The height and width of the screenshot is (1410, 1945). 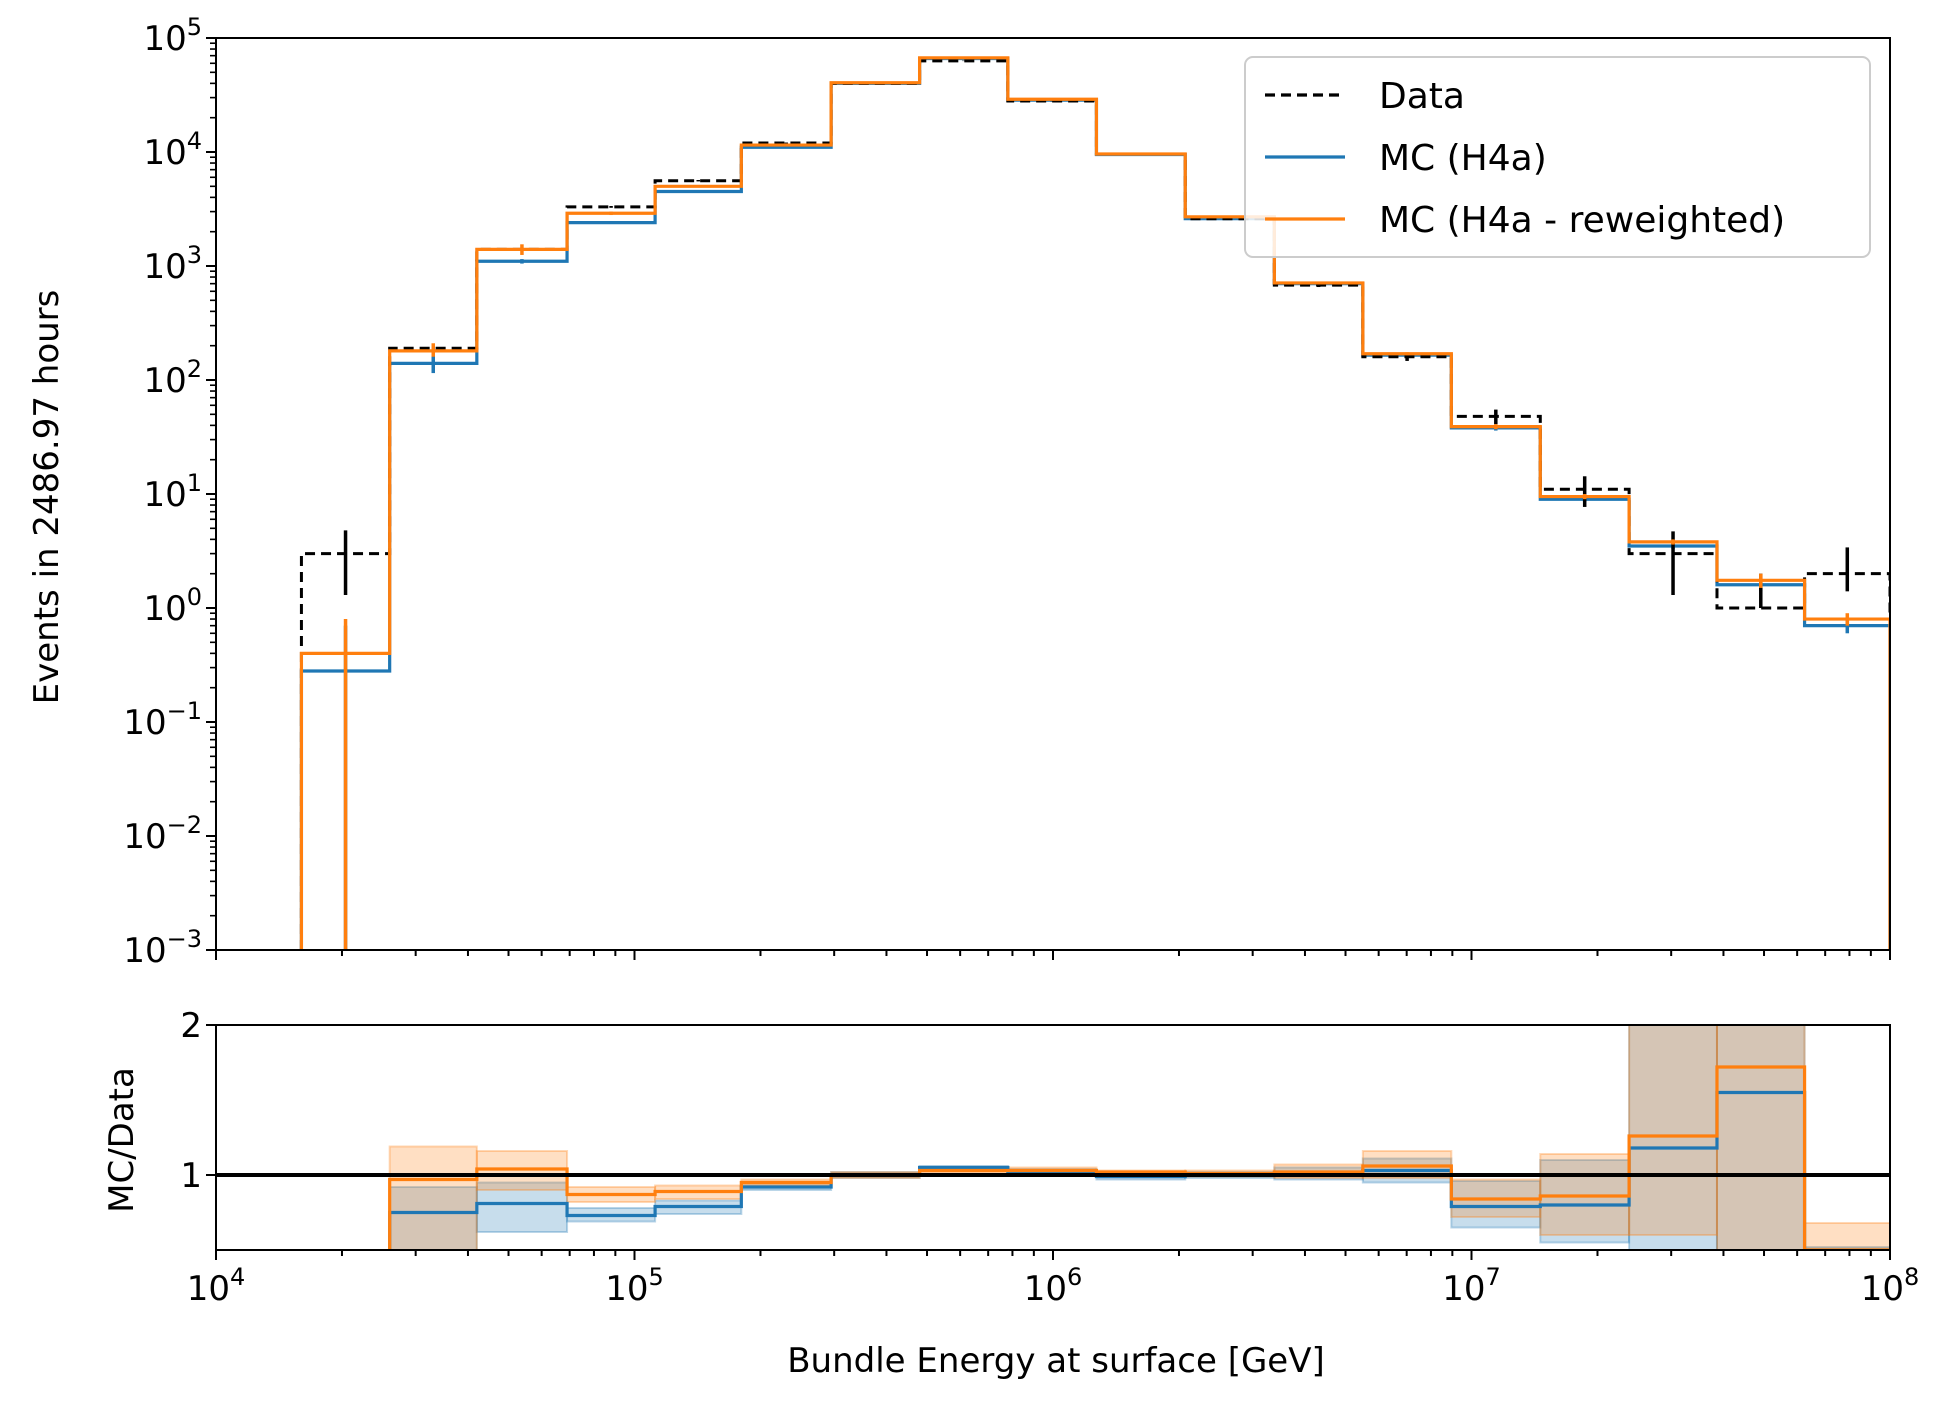 I want to click on ratio-y-axis-title: MC/Data, so click(x=122, y=1140).